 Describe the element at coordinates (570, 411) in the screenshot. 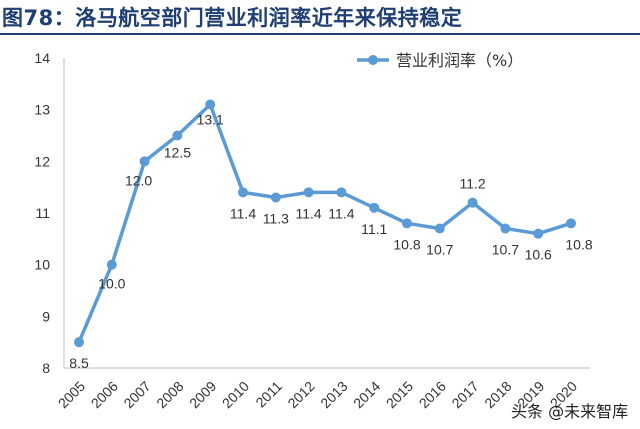

I see `watermark: 头条 @未来智库` at that location.